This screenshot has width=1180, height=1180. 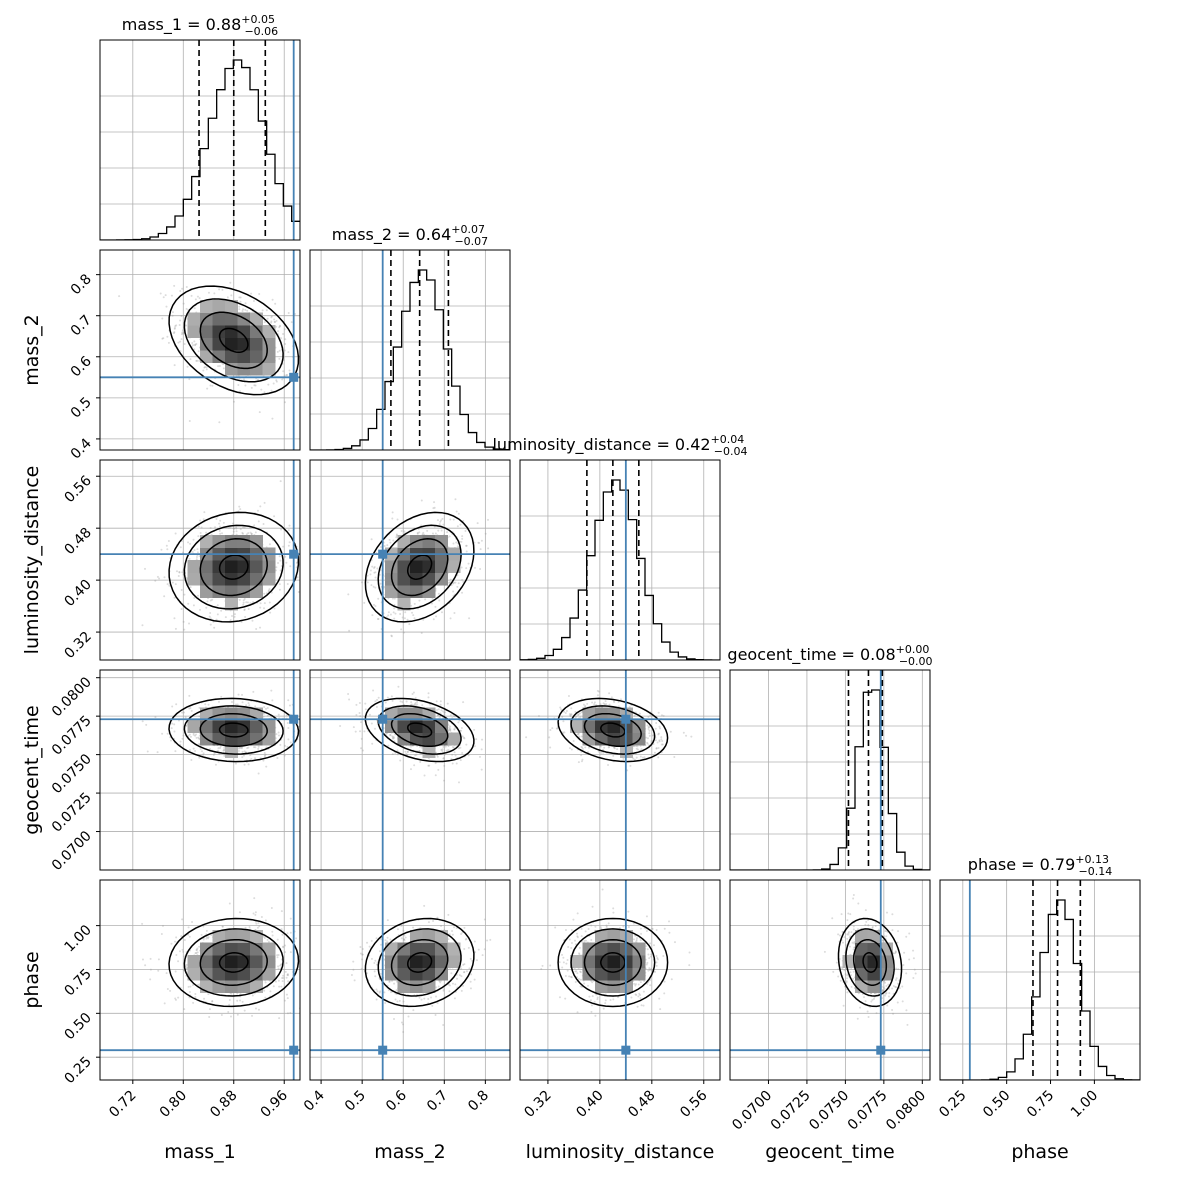 I want to click on panel-content, so click(x=830, y=770).